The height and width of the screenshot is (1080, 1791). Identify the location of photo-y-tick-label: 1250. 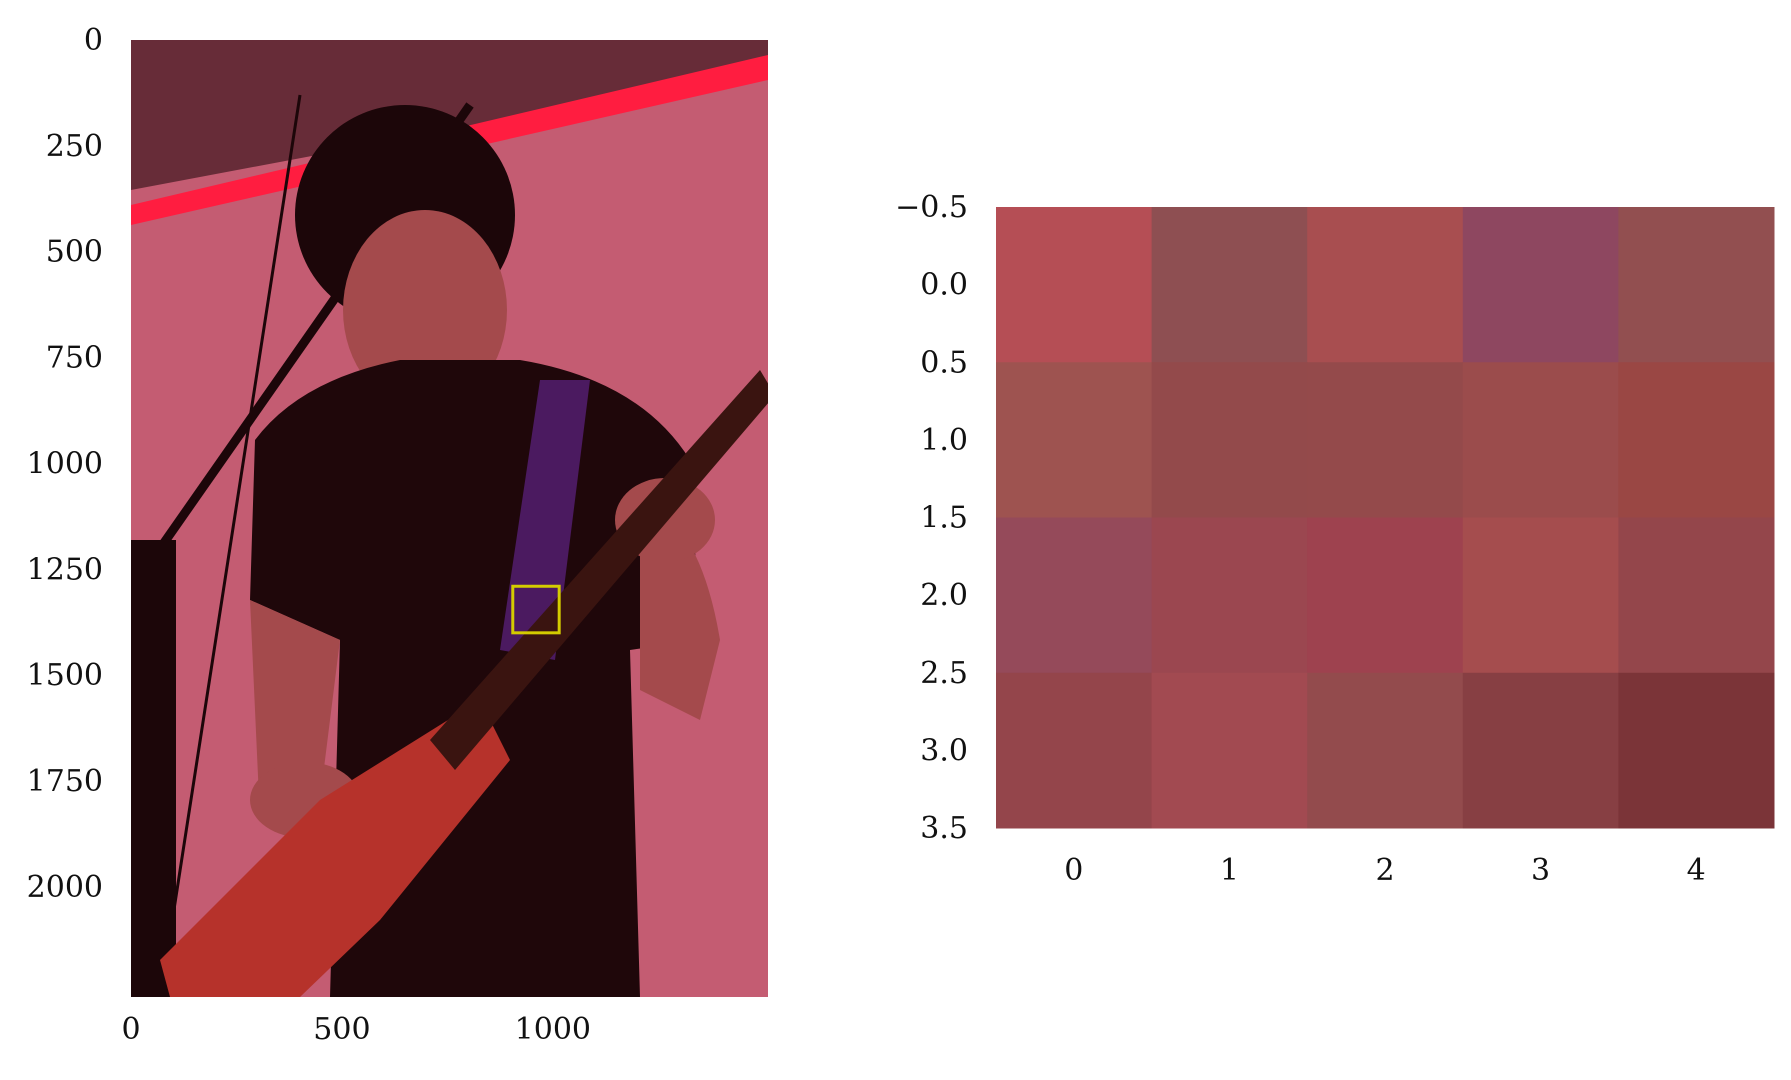
(65, 569).